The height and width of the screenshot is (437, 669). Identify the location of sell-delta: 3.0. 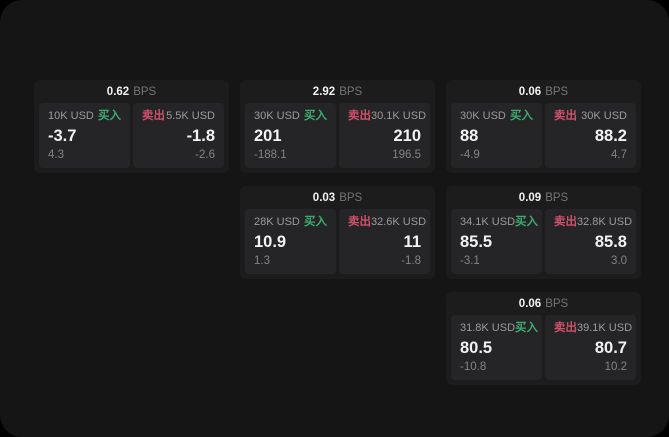
(619, 261).